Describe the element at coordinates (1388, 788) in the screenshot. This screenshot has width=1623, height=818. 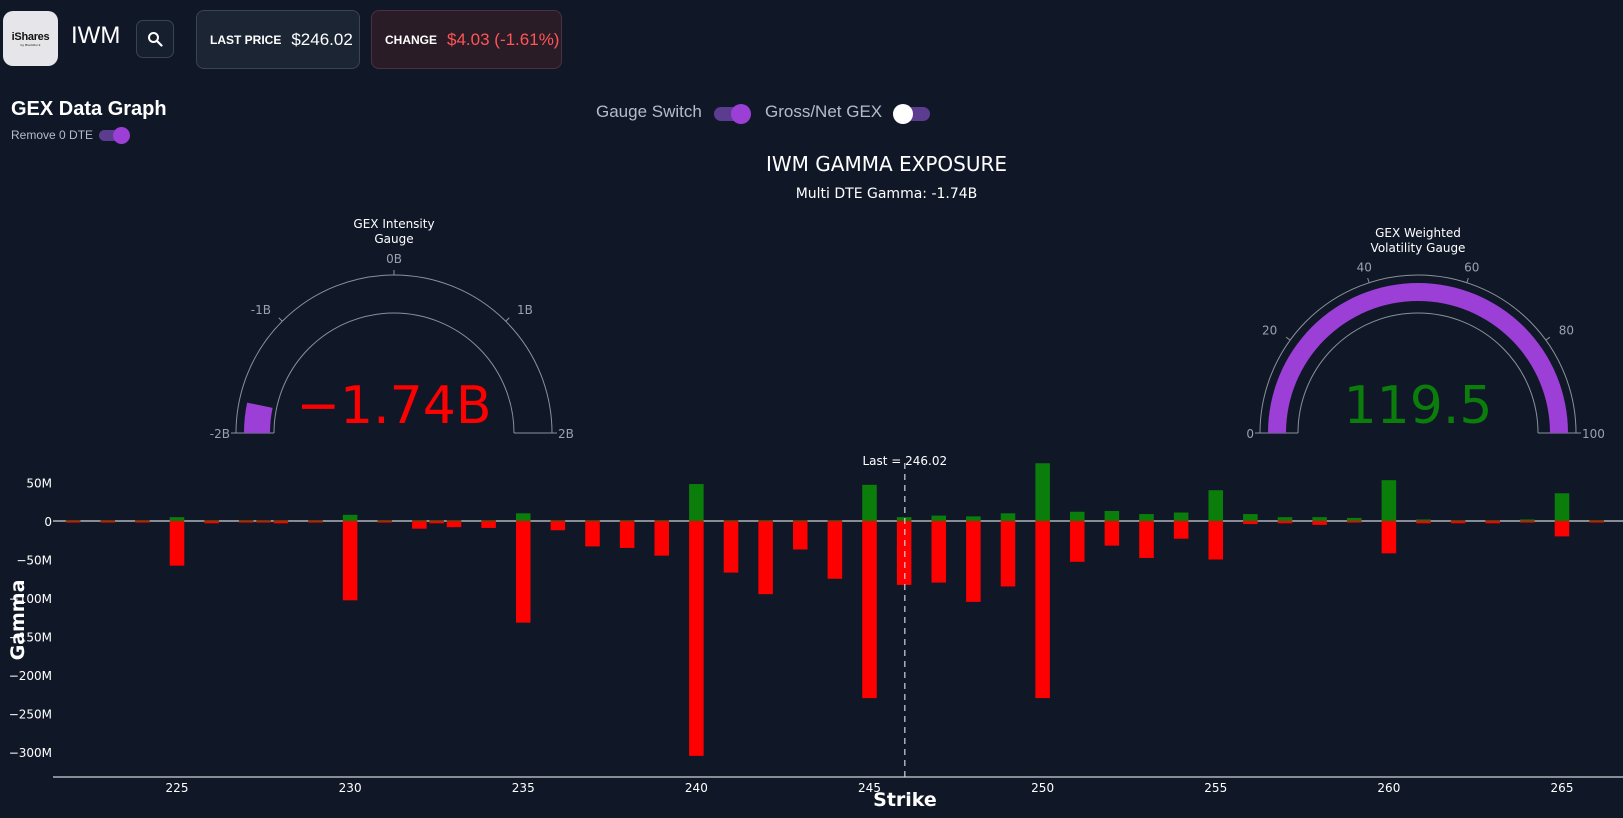
I see `x-tick-label: 260` at that location.